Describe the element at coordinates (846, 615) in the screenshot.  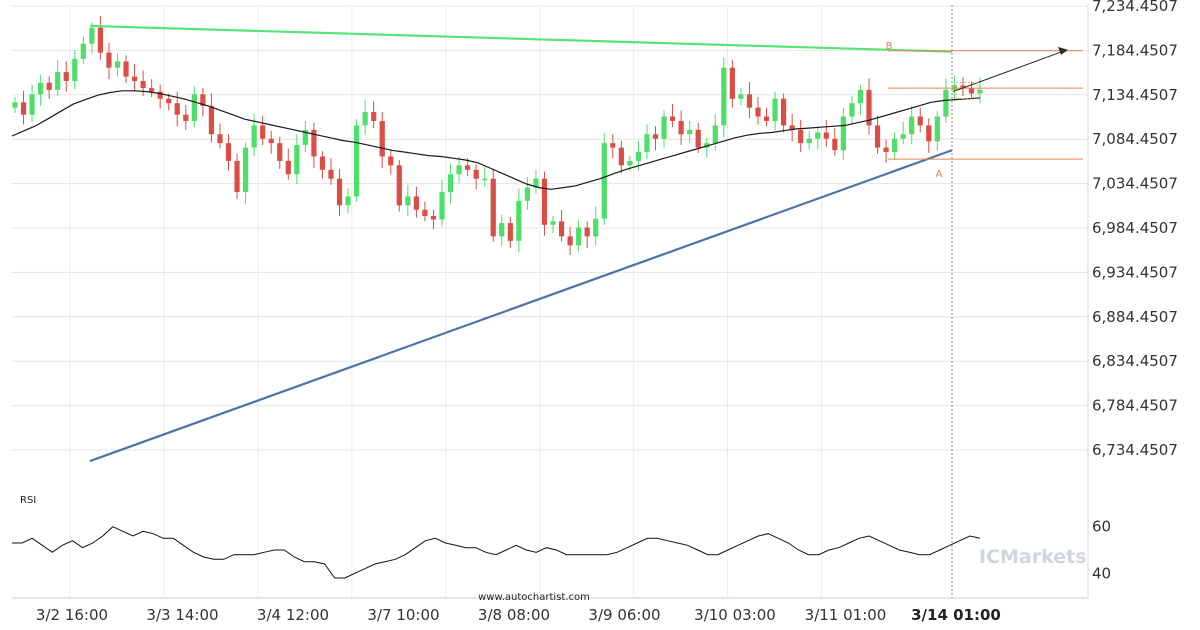
I see `x-tick-label: 3/11 01:00` at that location.